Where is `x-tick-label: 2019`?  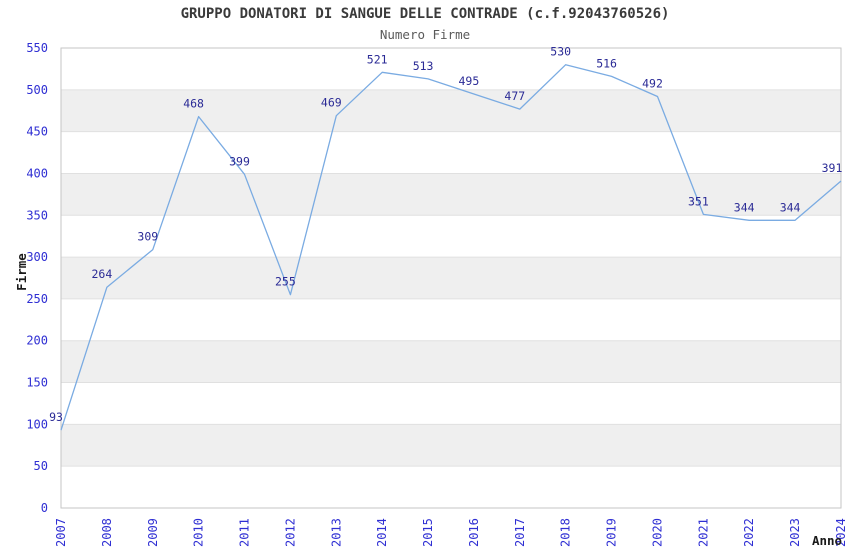
x-tick-label: 2019 is located at coordinates (612, 532).